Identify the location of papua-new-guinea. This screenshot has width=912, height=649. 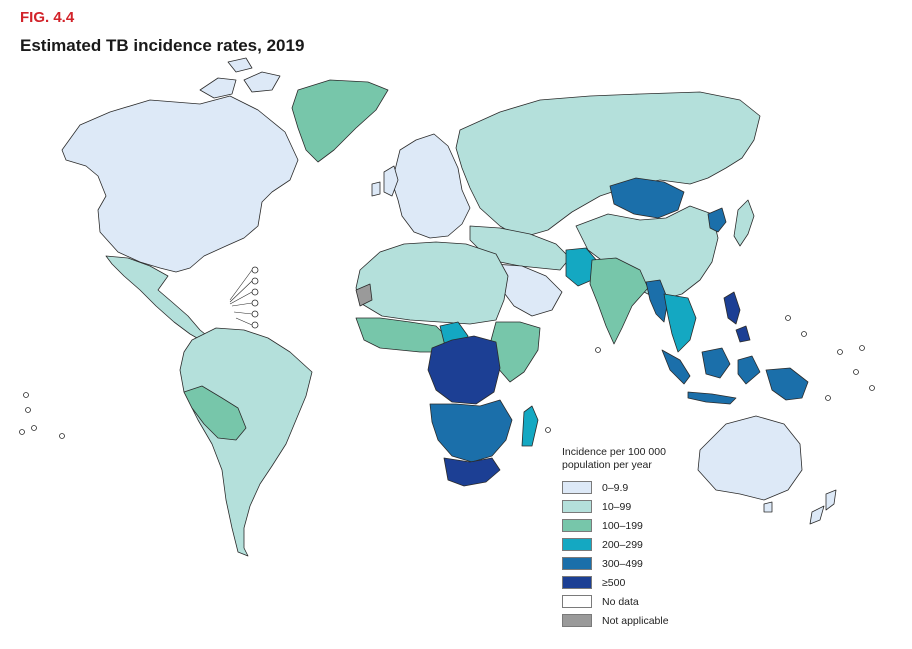
(787, 384).